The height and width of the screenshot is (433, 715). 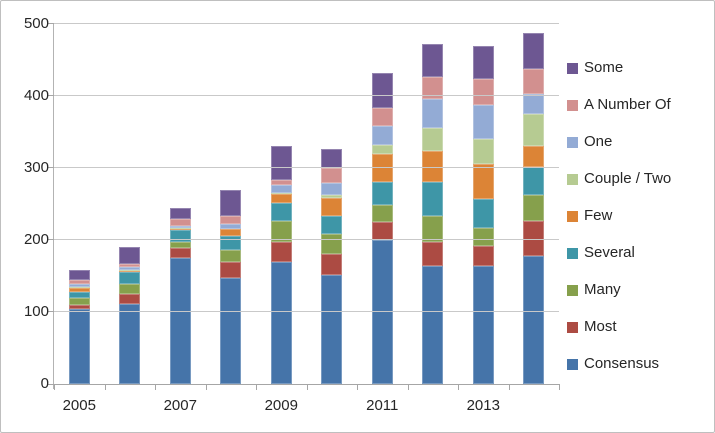 What do you see at coordinates (79, 346) in the screenshot?
I see `bar-segment-consensus-2005` at bounding box center [79, 346].